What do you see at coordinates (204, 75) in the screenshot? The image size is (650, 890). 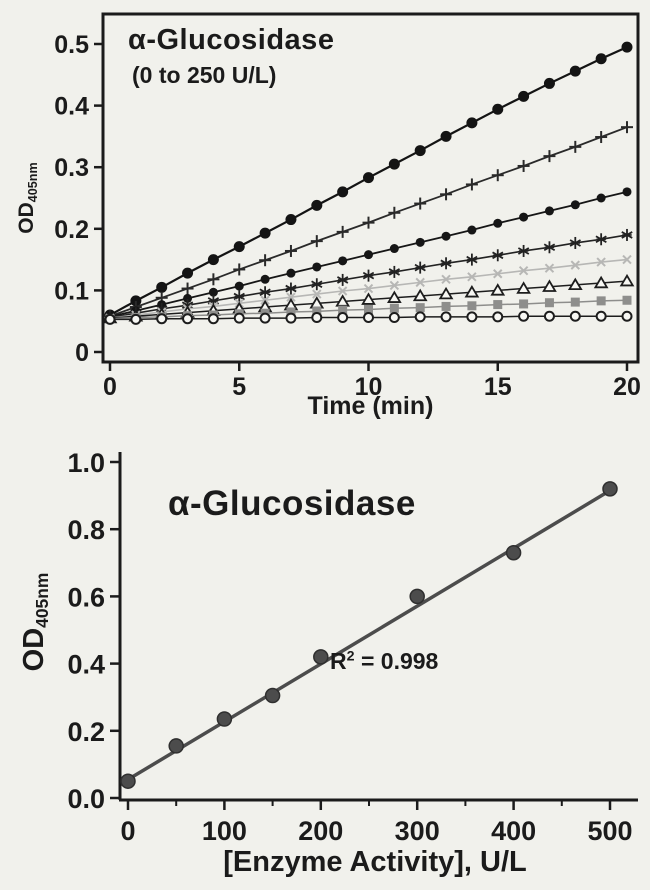 I see `kinetics-subtitle: (0 to 250 U/L)` at bounding box center [204, 75].